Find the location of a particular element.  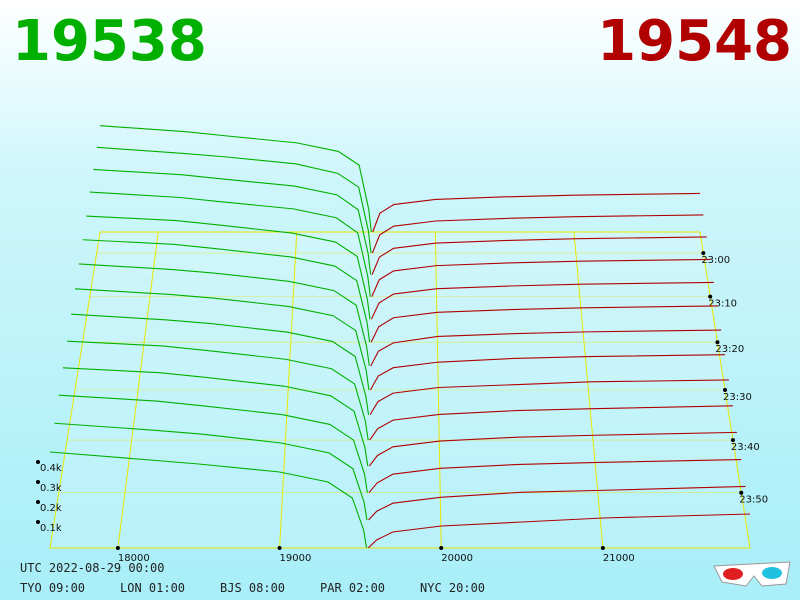

utc-time: UTC 2022-08-29 00:00 is located at coordinates (92, 568).